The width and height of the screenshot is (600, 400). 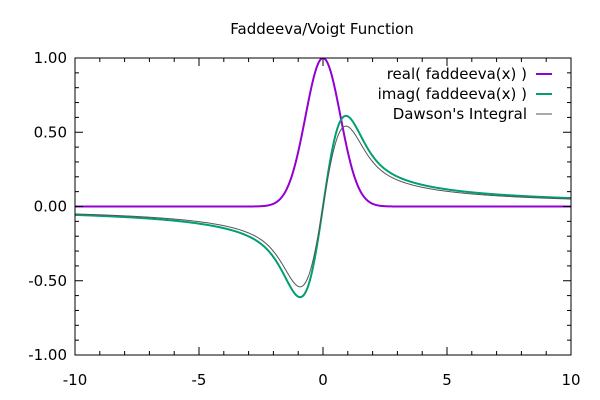 What do you see at coordinates (570, 380) in the screenshot?
I see `x-tick-label: 10` at bounding box center [570, 380].